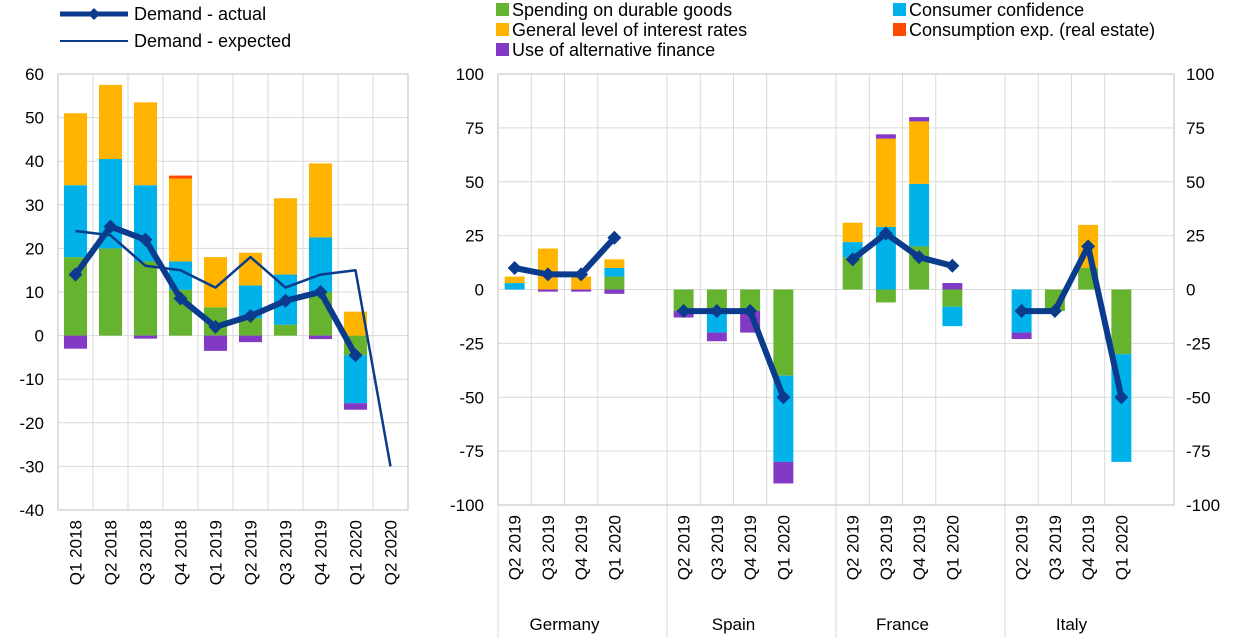  What do you see at coordinates (750, 547) in the screenshot?
I see `right-x-tick-1-2: Q4 2019` at bounding box center [750, 547].